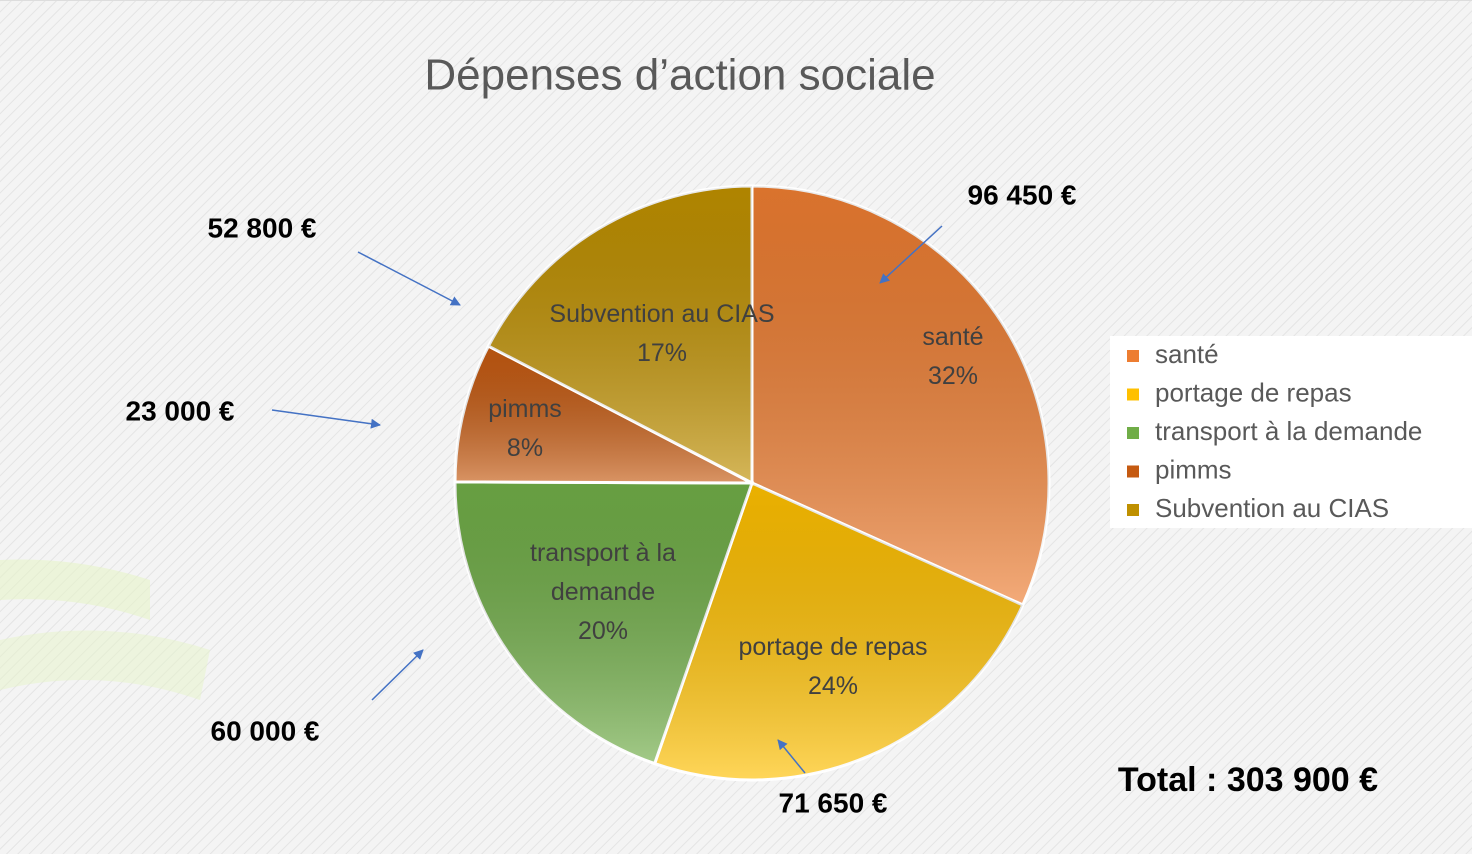 This screenshot has width=1472, height=854. Describe the element at coordinates (1193, 469) in the screenshot. I see `legend-label: pimms` at that location.